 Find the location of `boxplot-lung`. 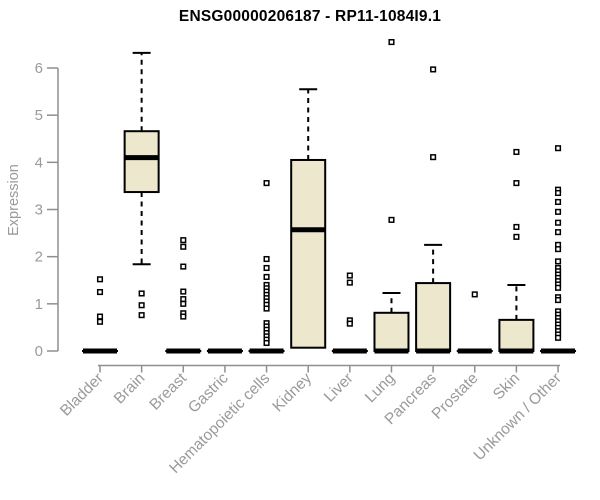

boxplot-lung is located at coordinates (391, 196).